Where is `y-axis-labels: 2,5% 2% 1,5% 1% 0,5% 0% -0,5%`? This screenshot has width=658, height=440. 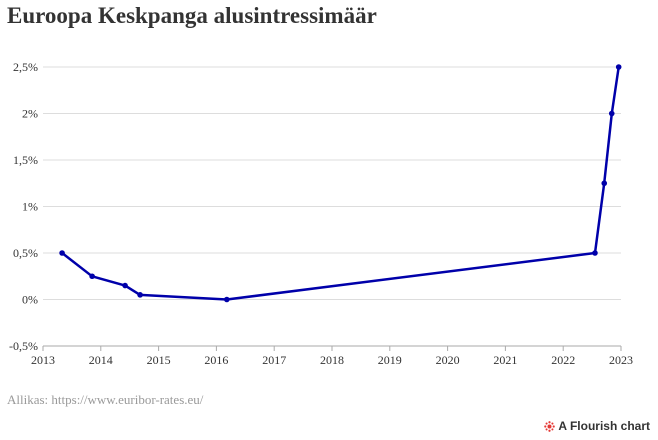 y-axis-labels: 2,5% 2% 1,5% 1% 0,5% 0% -0,5% is located at coordinates (23, 206).